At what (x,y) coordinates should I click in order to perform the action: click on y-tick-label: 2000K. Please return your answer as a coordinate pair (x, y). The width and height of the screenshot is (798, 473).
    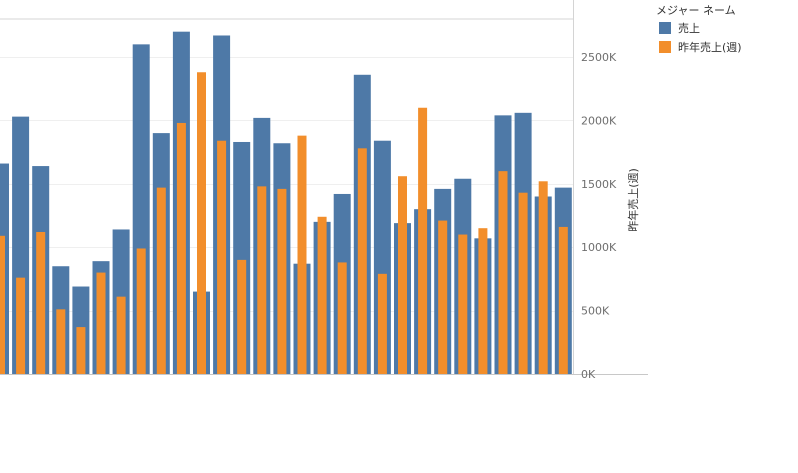
    Looking at the image, I should click on (599, 120).